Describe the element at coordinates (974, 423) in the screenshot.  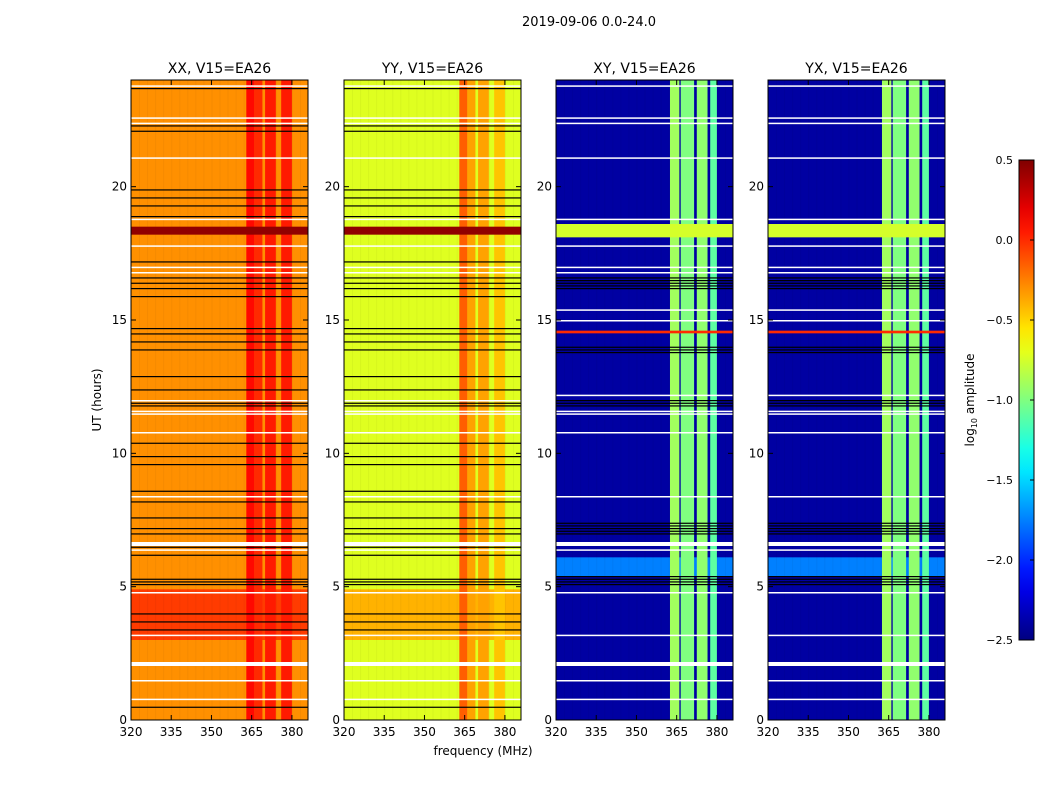
I see `colorbar-label-subscript: 10` at that location.